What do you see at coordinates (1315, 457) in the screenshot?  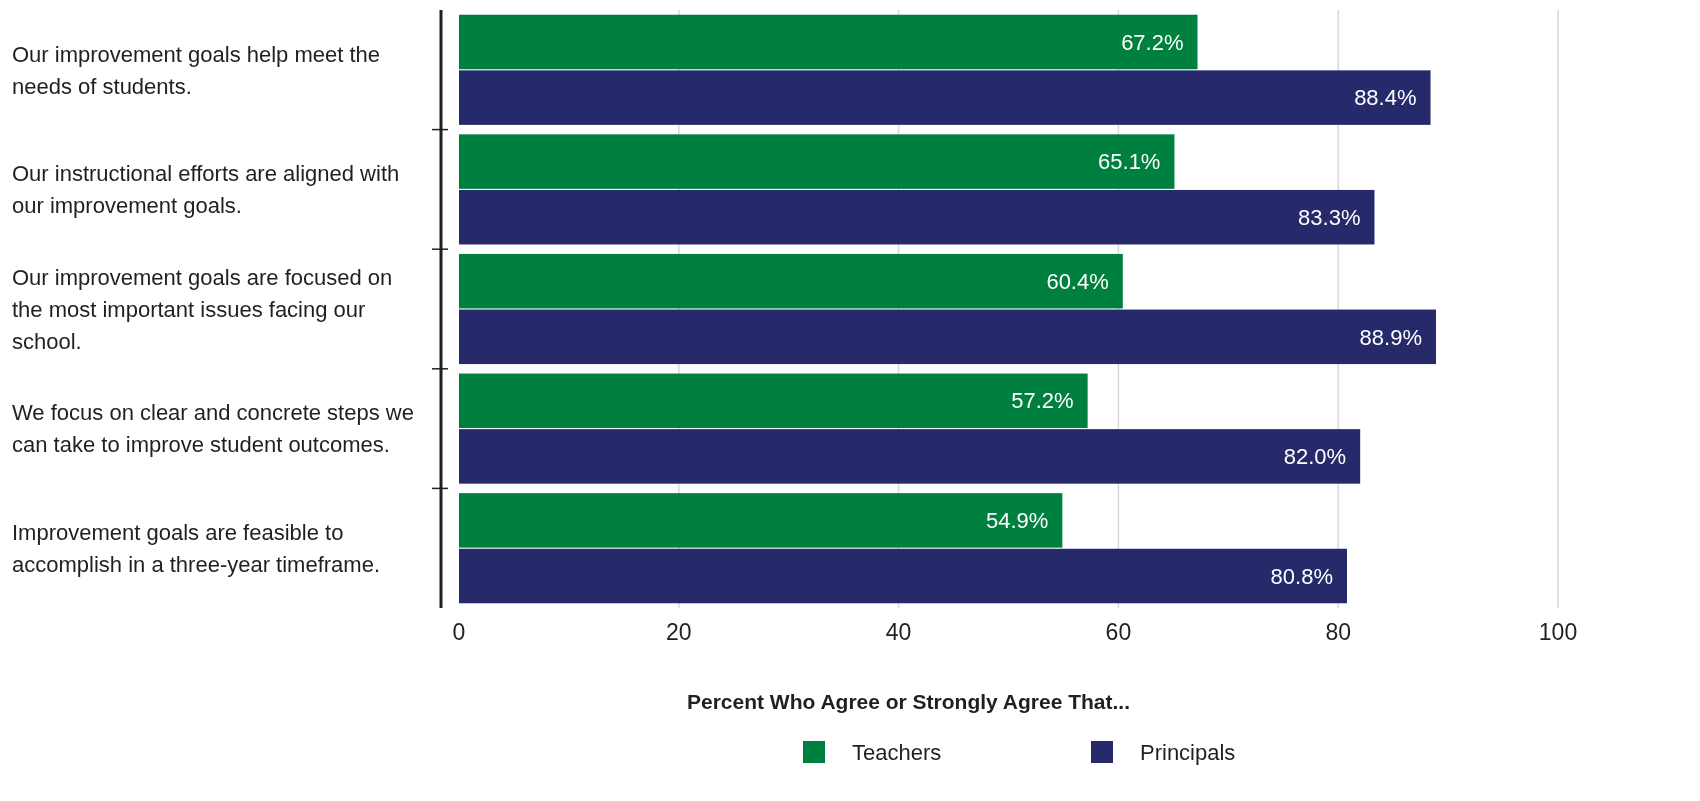 I see `data-label: 82.0%` at bounding box center [1315, 457].